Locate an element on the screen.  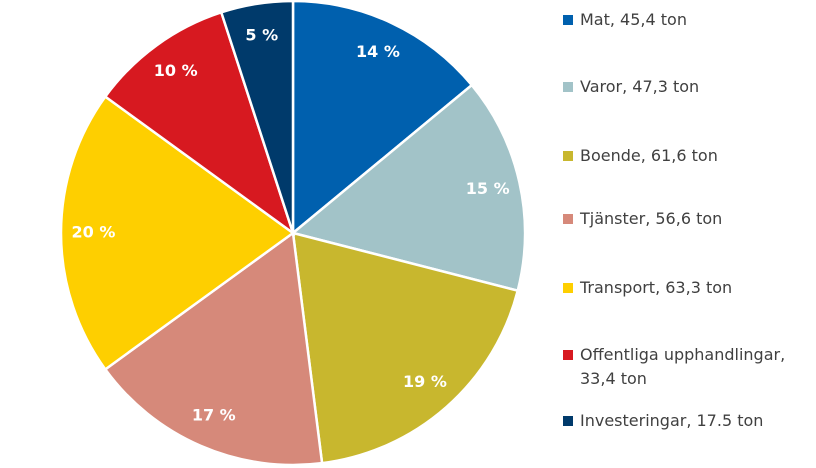
legend-item: Varor, 47,3 ton is located at coordinates (685, 87).